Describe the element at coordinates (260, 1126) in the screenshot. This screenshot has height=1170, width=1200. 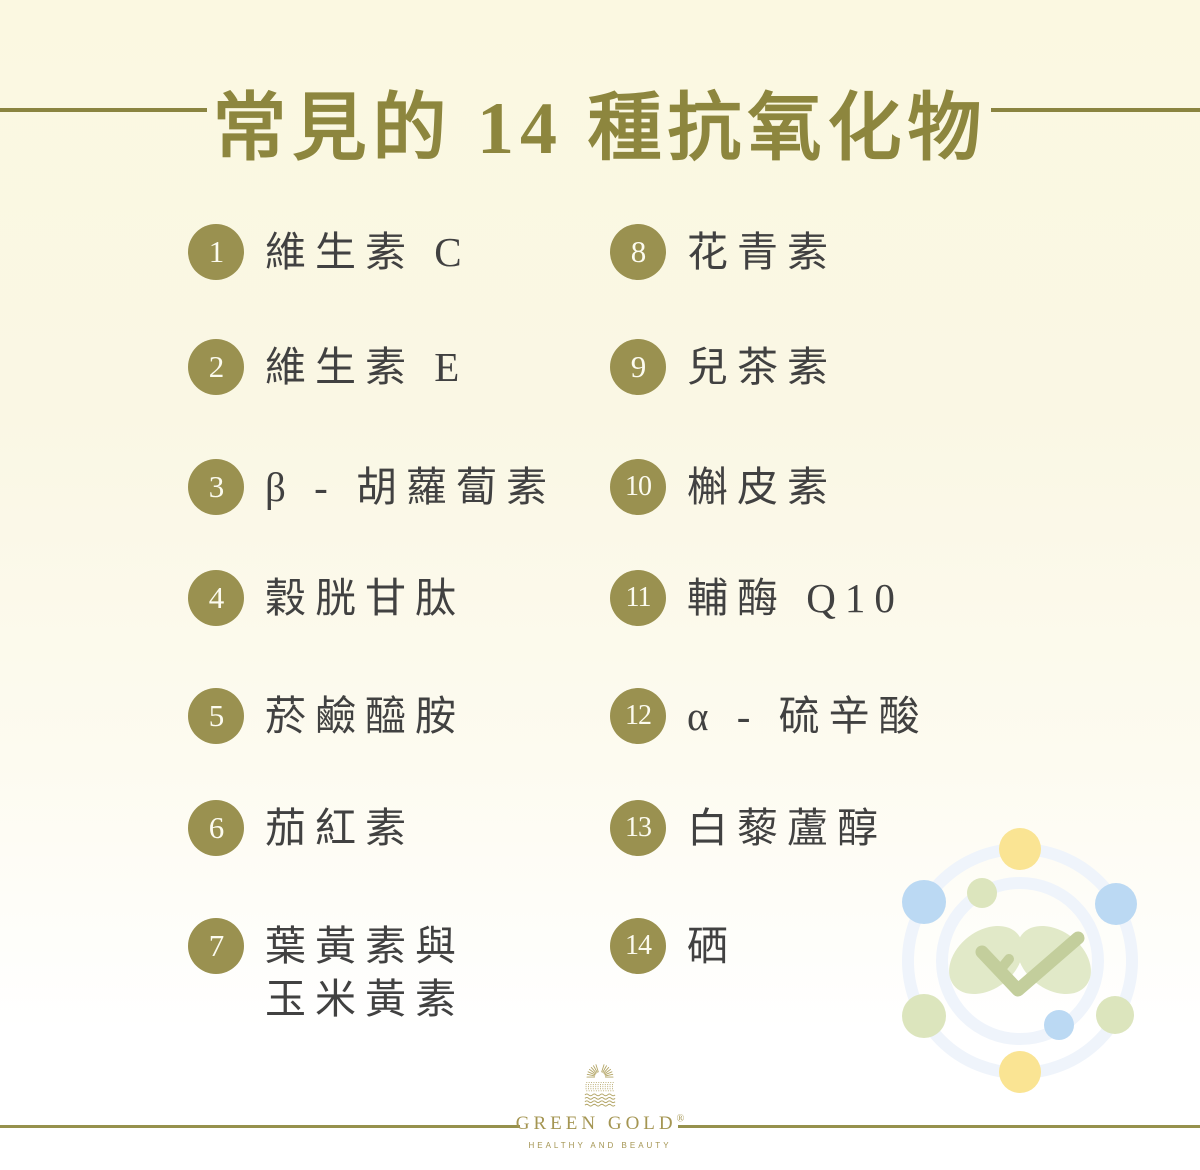
I see `footer-rule-left` at that location.